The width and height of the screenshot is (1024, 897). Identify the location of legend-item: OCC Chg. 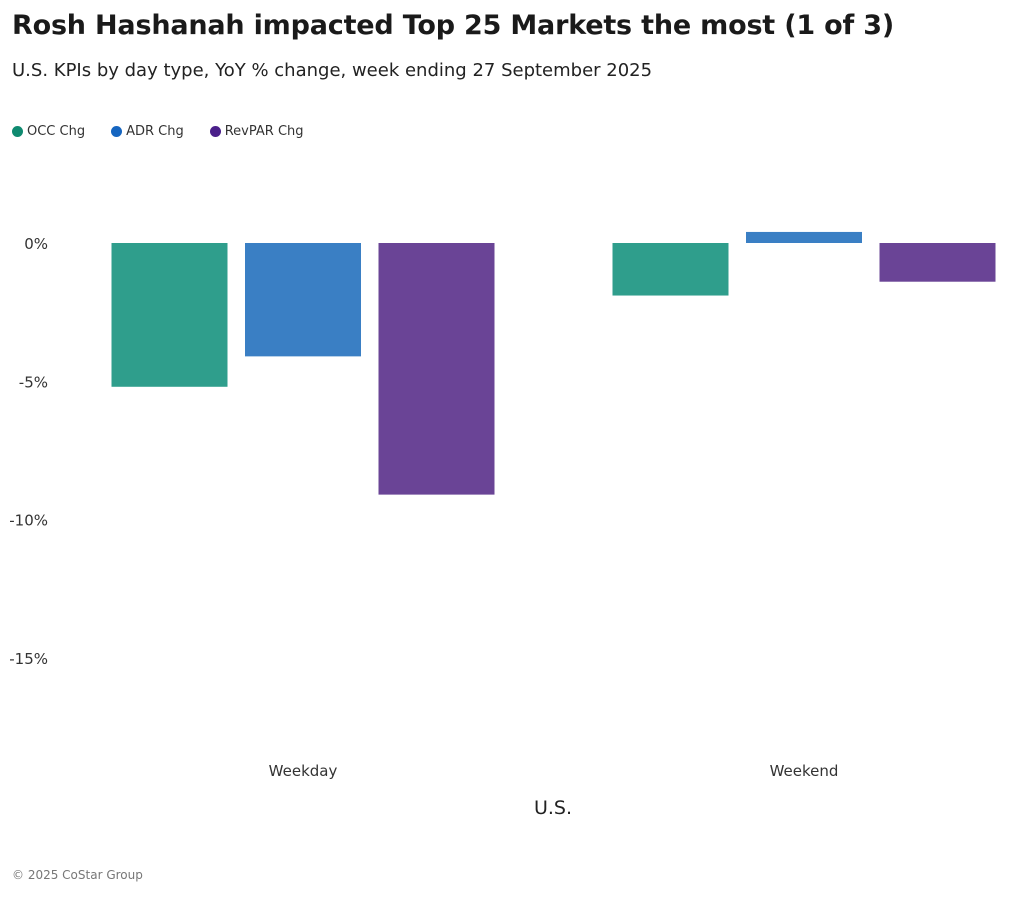
(48, 131).